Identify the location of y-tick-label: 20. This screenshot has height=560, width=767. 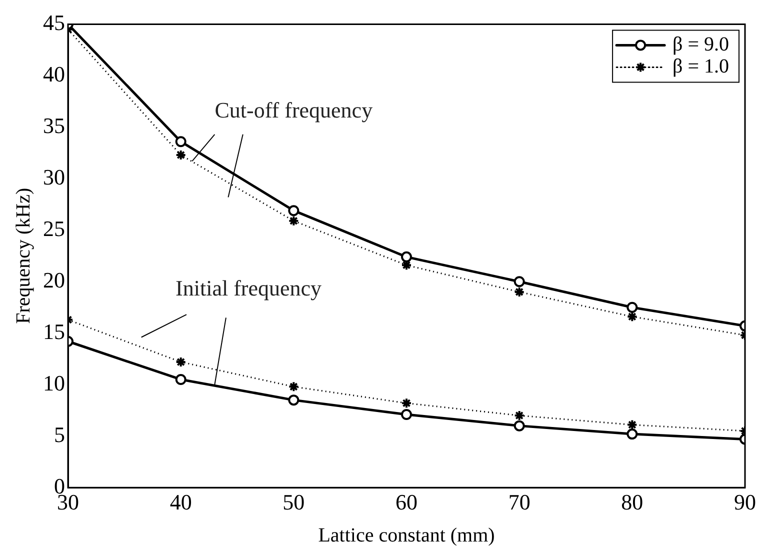
(54, 279).